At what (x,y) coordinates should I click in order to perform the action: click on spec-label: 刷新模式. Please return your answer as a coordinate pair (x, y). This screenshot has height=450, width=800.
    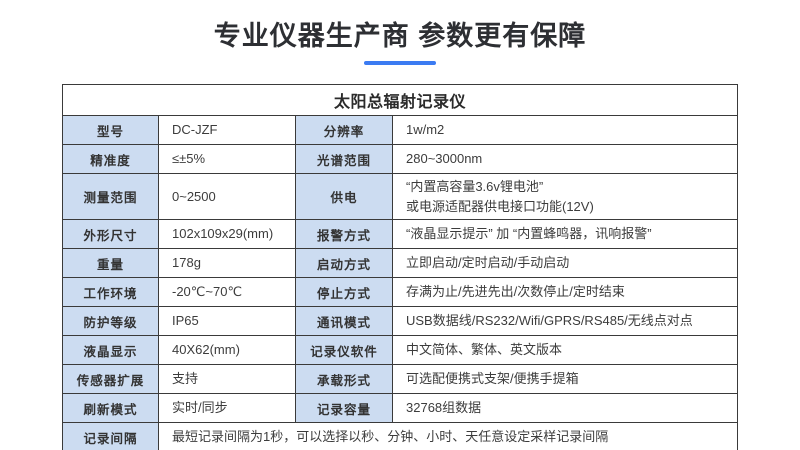
    Looking at the image, I should click on (110, 408).